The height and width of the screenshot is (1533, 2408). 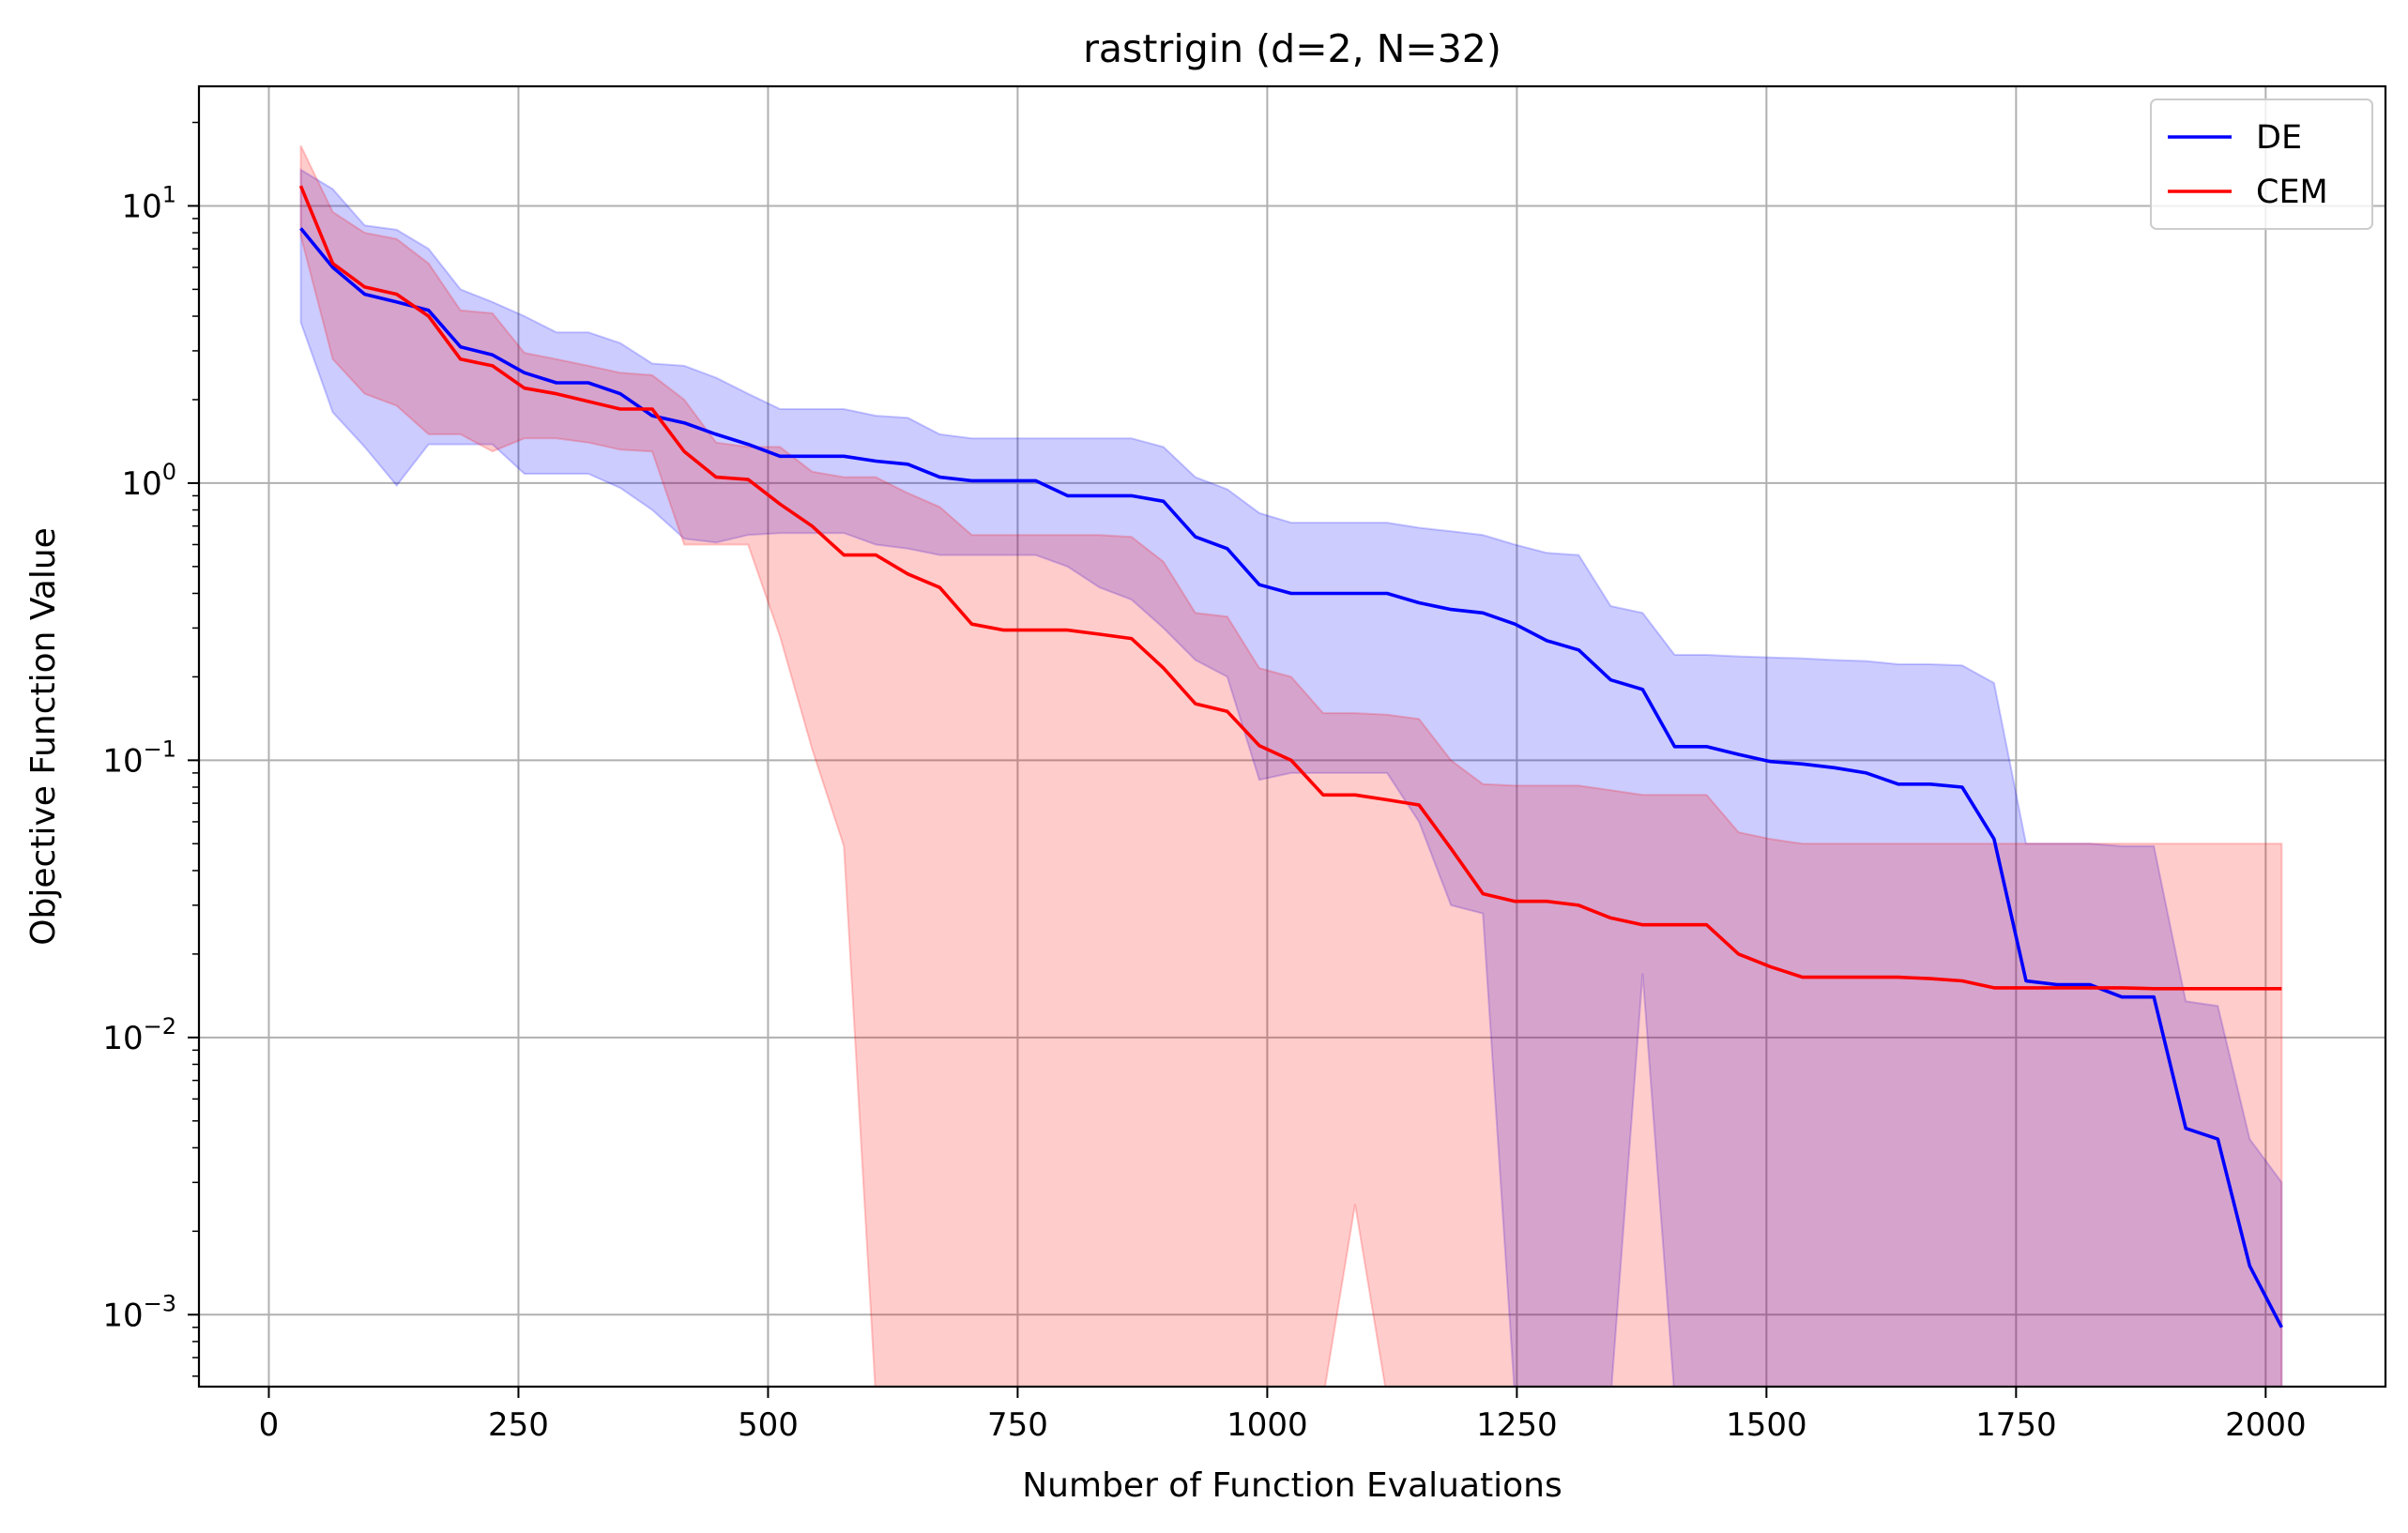 What do you see at coordinates (269, 1425) in the screenshot?
I see `x-tick-label: 0` at bounding box center [269, 1425].